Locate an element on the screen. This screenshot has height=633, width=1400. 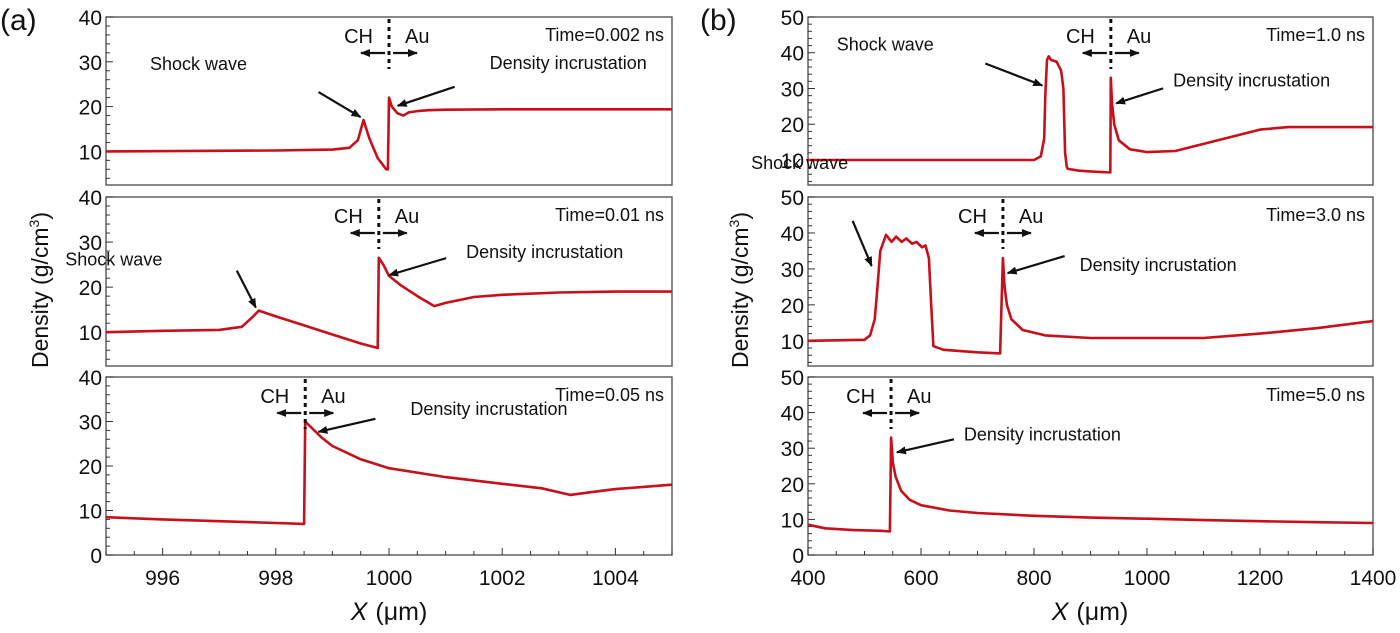
time-label: Time=0.05 ns is located at coordinates (609, 395).